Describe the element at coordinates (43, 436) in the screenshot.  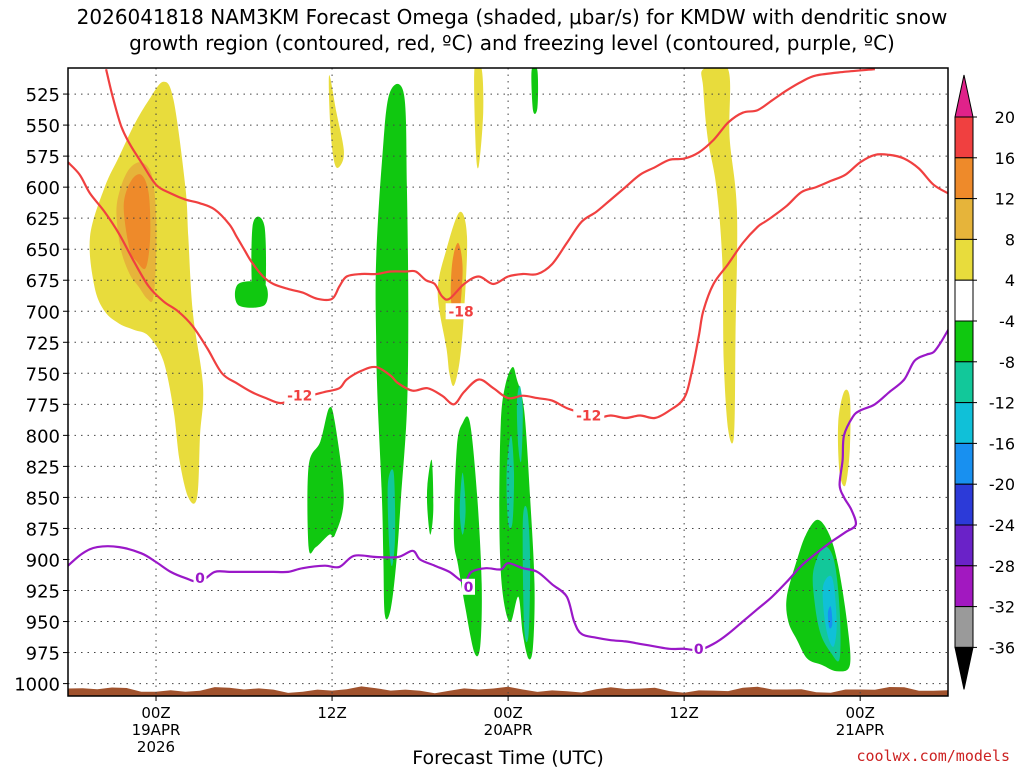
I see `y-tick-label: 800` at that location.